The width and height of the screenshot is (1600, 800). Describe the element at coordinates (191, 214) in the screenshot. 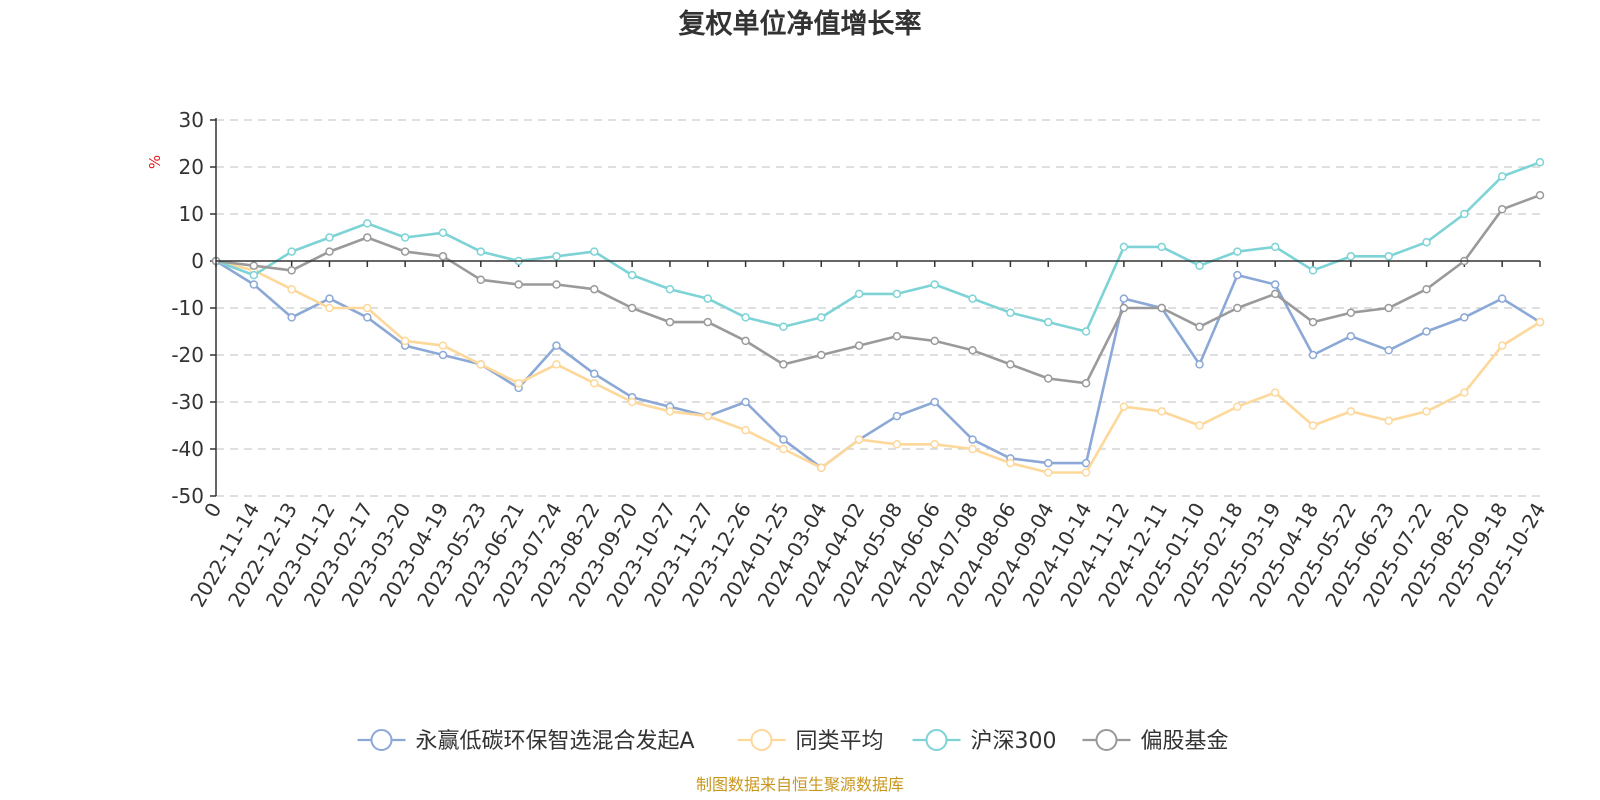

I see `y-tick-label: 10` at that location.